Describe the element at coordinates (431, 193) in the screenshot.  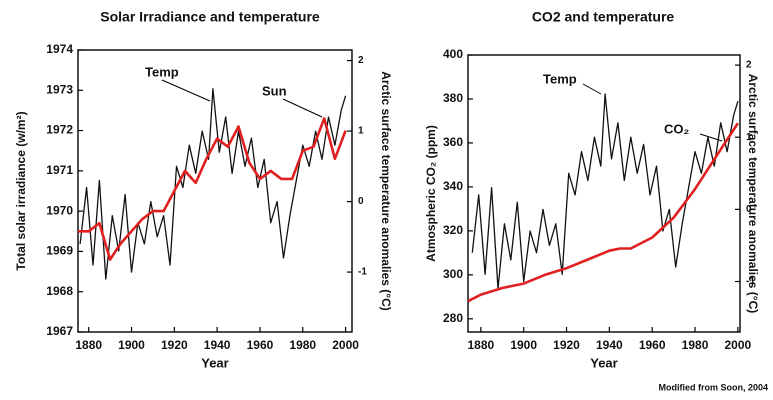
I see `y-axis-label: Atmospheric CO₂ (ppm)` at that location.